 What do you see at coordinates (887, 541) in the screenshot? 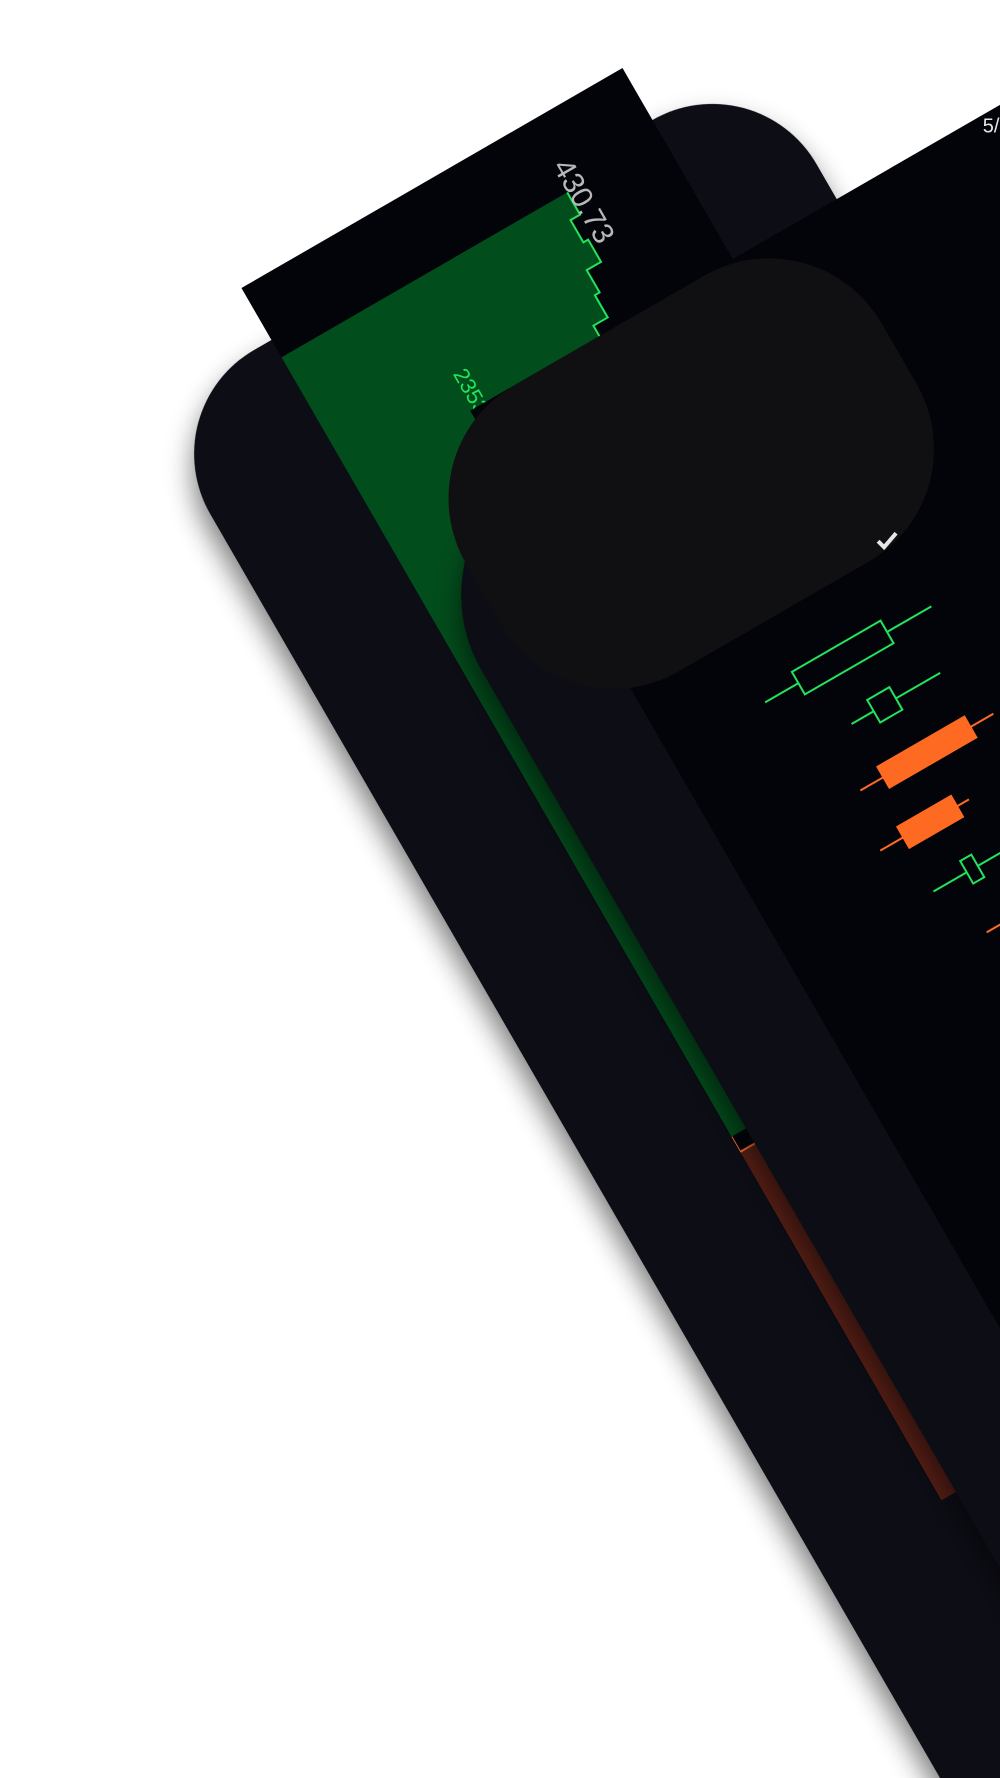
I see `check-icon` at bounding box center [887, 541].